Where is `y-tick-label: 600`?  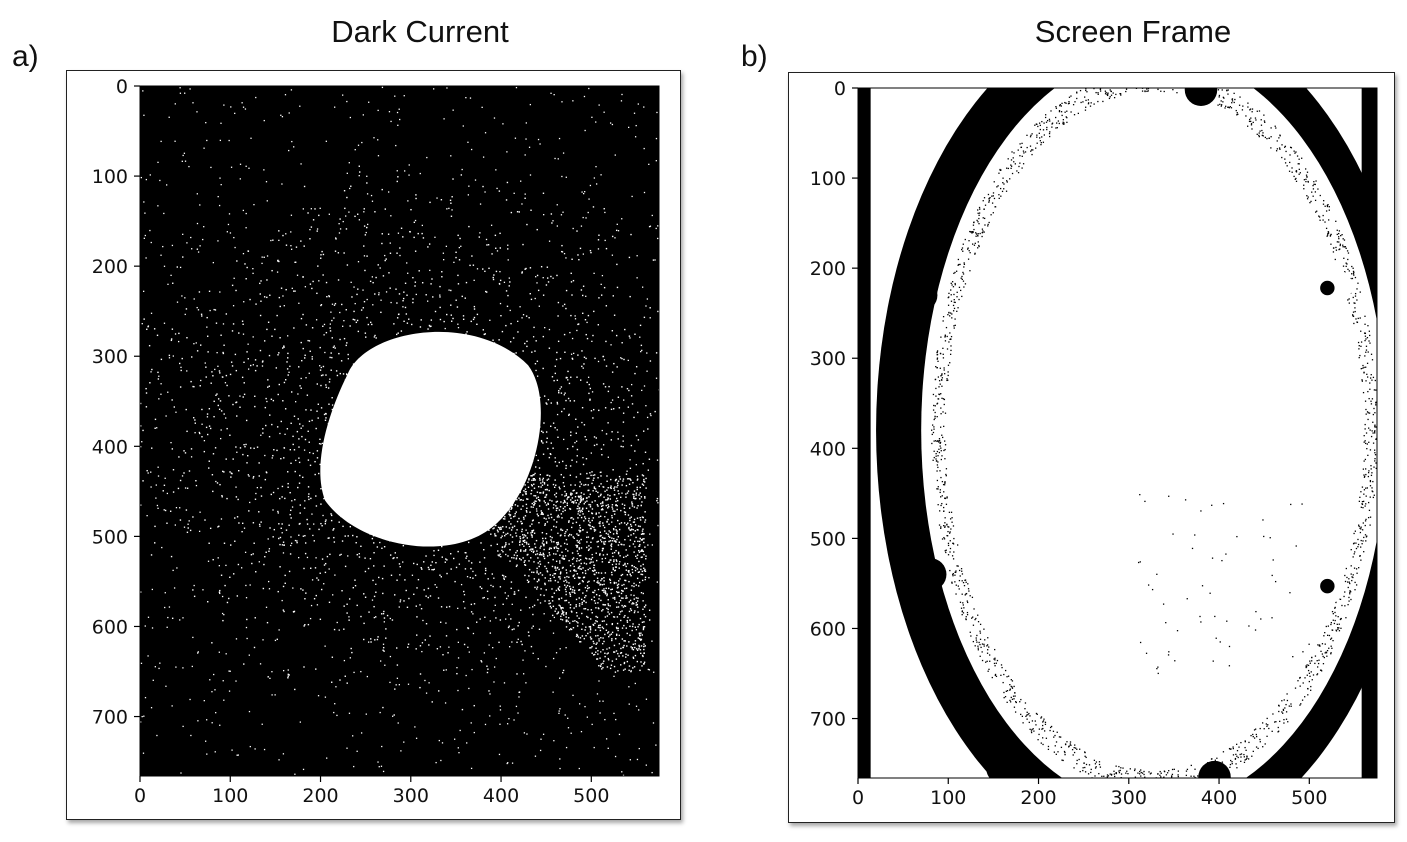
y-tick-label: 600 is located at coordinates (828, 629).